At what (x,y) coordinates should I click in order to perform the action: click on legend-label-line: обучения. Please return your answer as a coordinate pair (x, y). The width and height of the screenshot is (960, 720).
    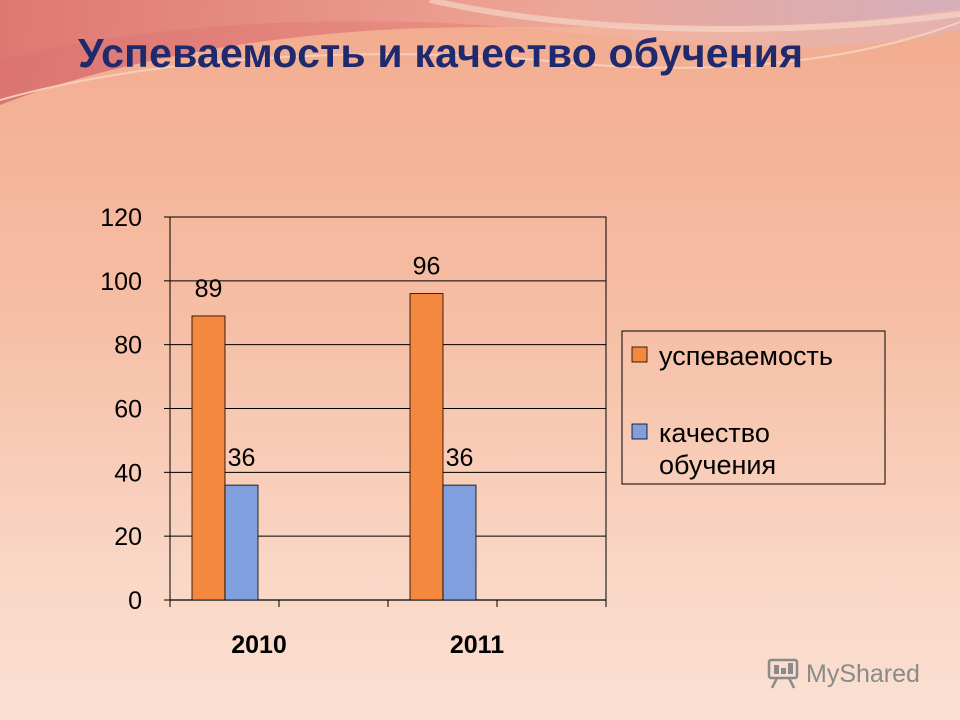
    Looking at the image, I should click on (717, 465).